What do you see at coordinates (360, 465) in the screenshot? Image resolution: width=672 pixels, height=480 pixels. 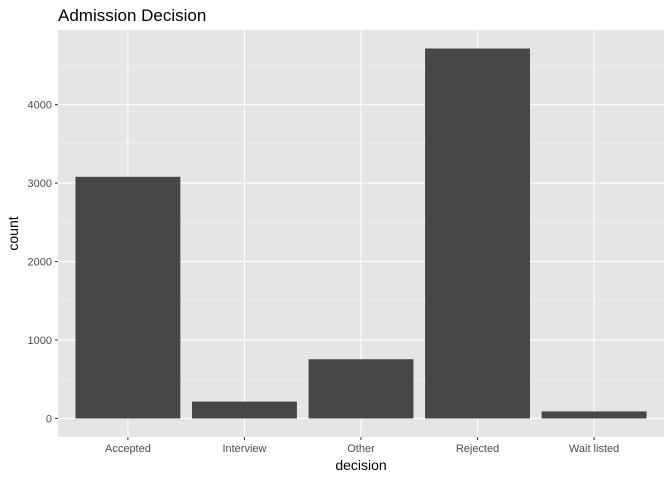 I see `x-axis-title: decision` at bounding box center [360, 465].